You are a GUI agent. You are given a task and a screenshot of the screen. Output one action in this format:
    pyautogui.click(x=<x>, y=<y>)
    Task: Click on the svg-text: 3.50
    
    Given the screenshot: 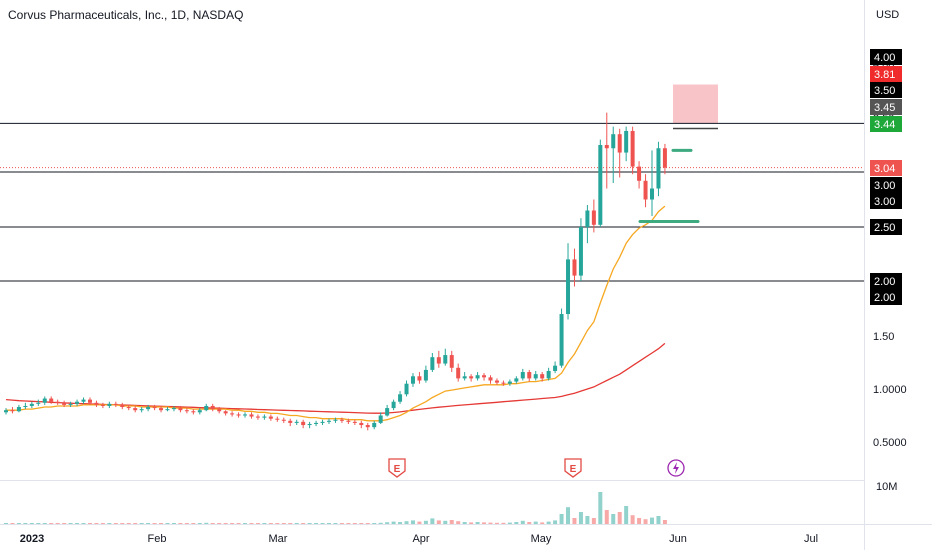 What is the action you would take?
    pyautogui.click(x=884, y=91)
    